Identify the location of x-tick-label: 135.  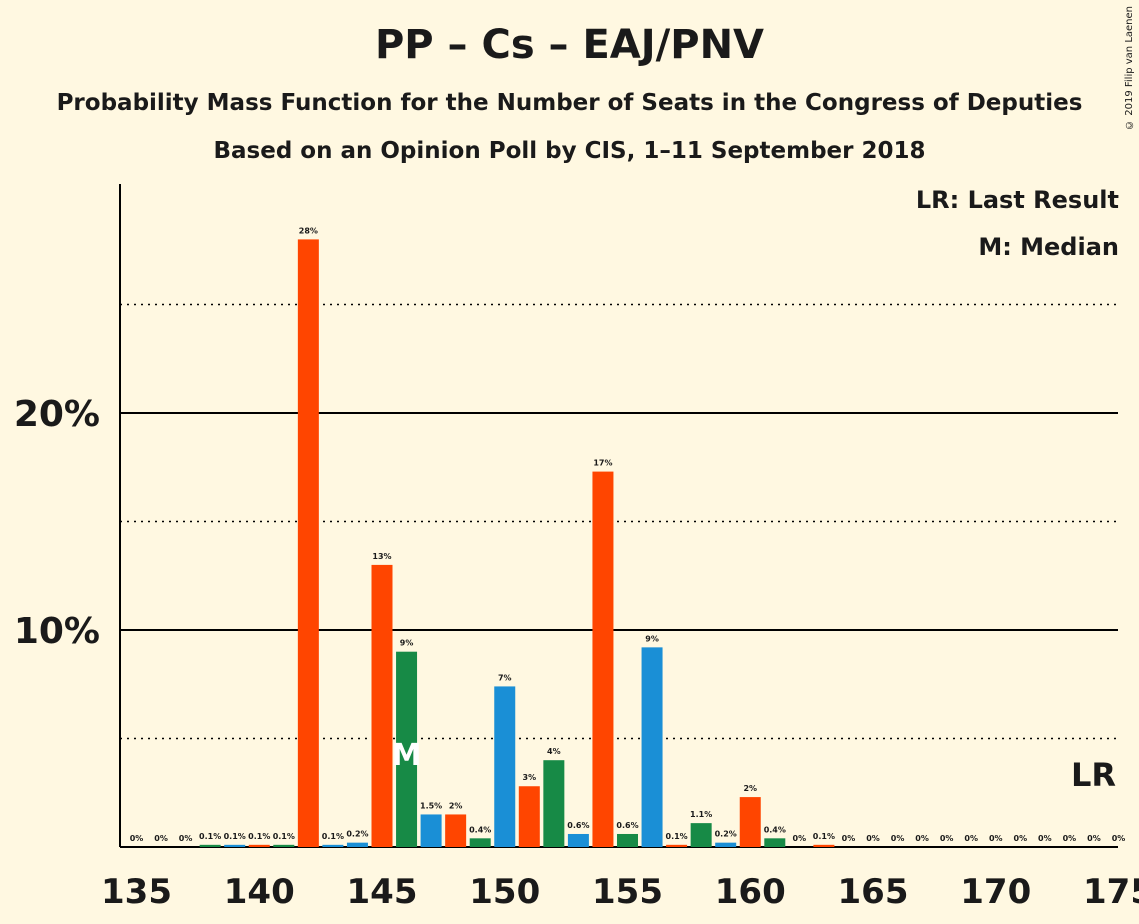
(136, 892).